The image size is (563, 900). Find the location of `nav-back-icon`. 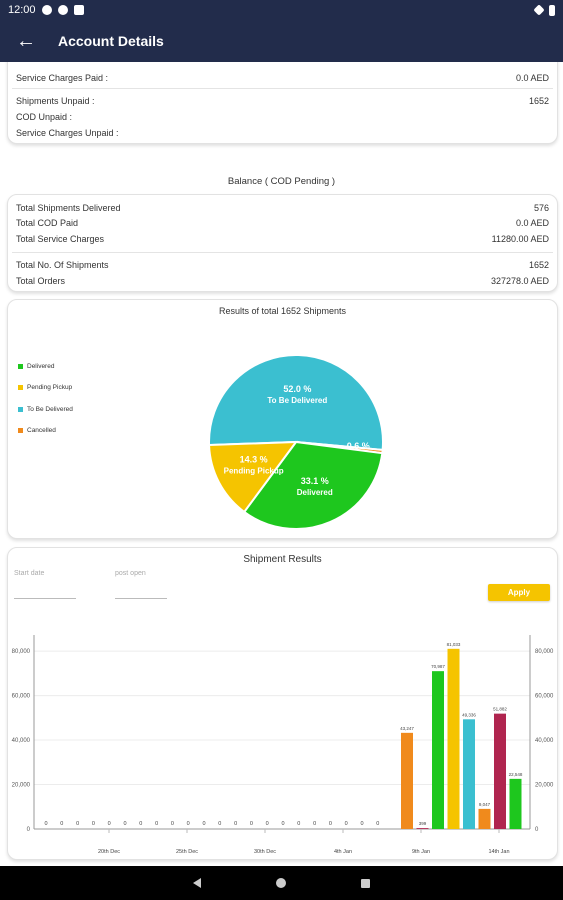

nav-back-icon is located at coordinates (197, 883).